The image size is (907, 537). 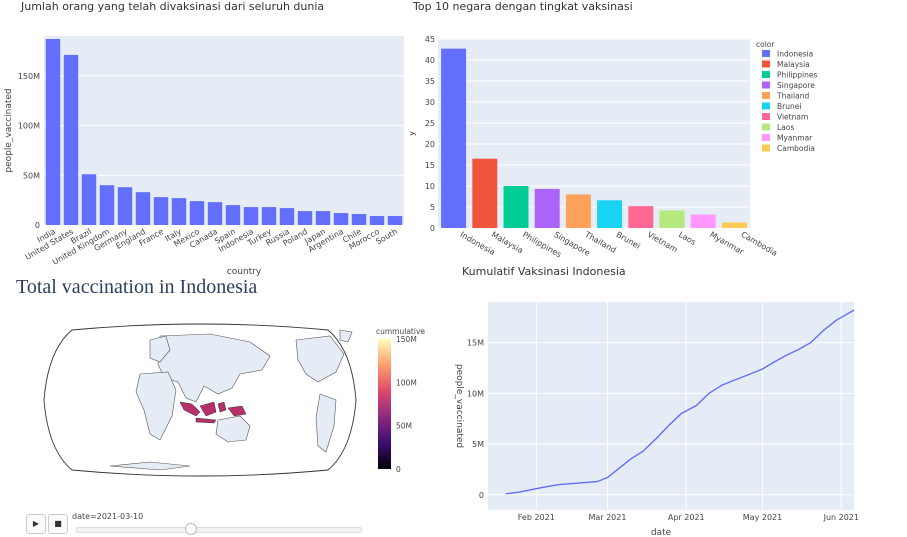 I want to click on bar-japan, so click(x=323, y=218).